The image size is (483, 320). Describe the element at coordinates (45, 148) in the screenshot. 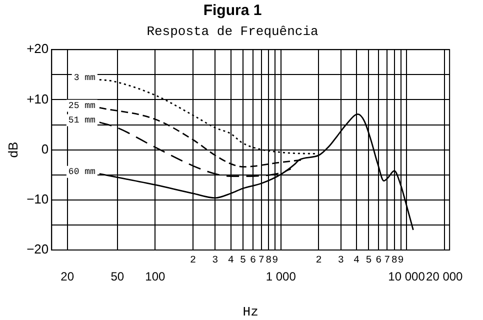

I see `y-tick-label: 0` at that location.